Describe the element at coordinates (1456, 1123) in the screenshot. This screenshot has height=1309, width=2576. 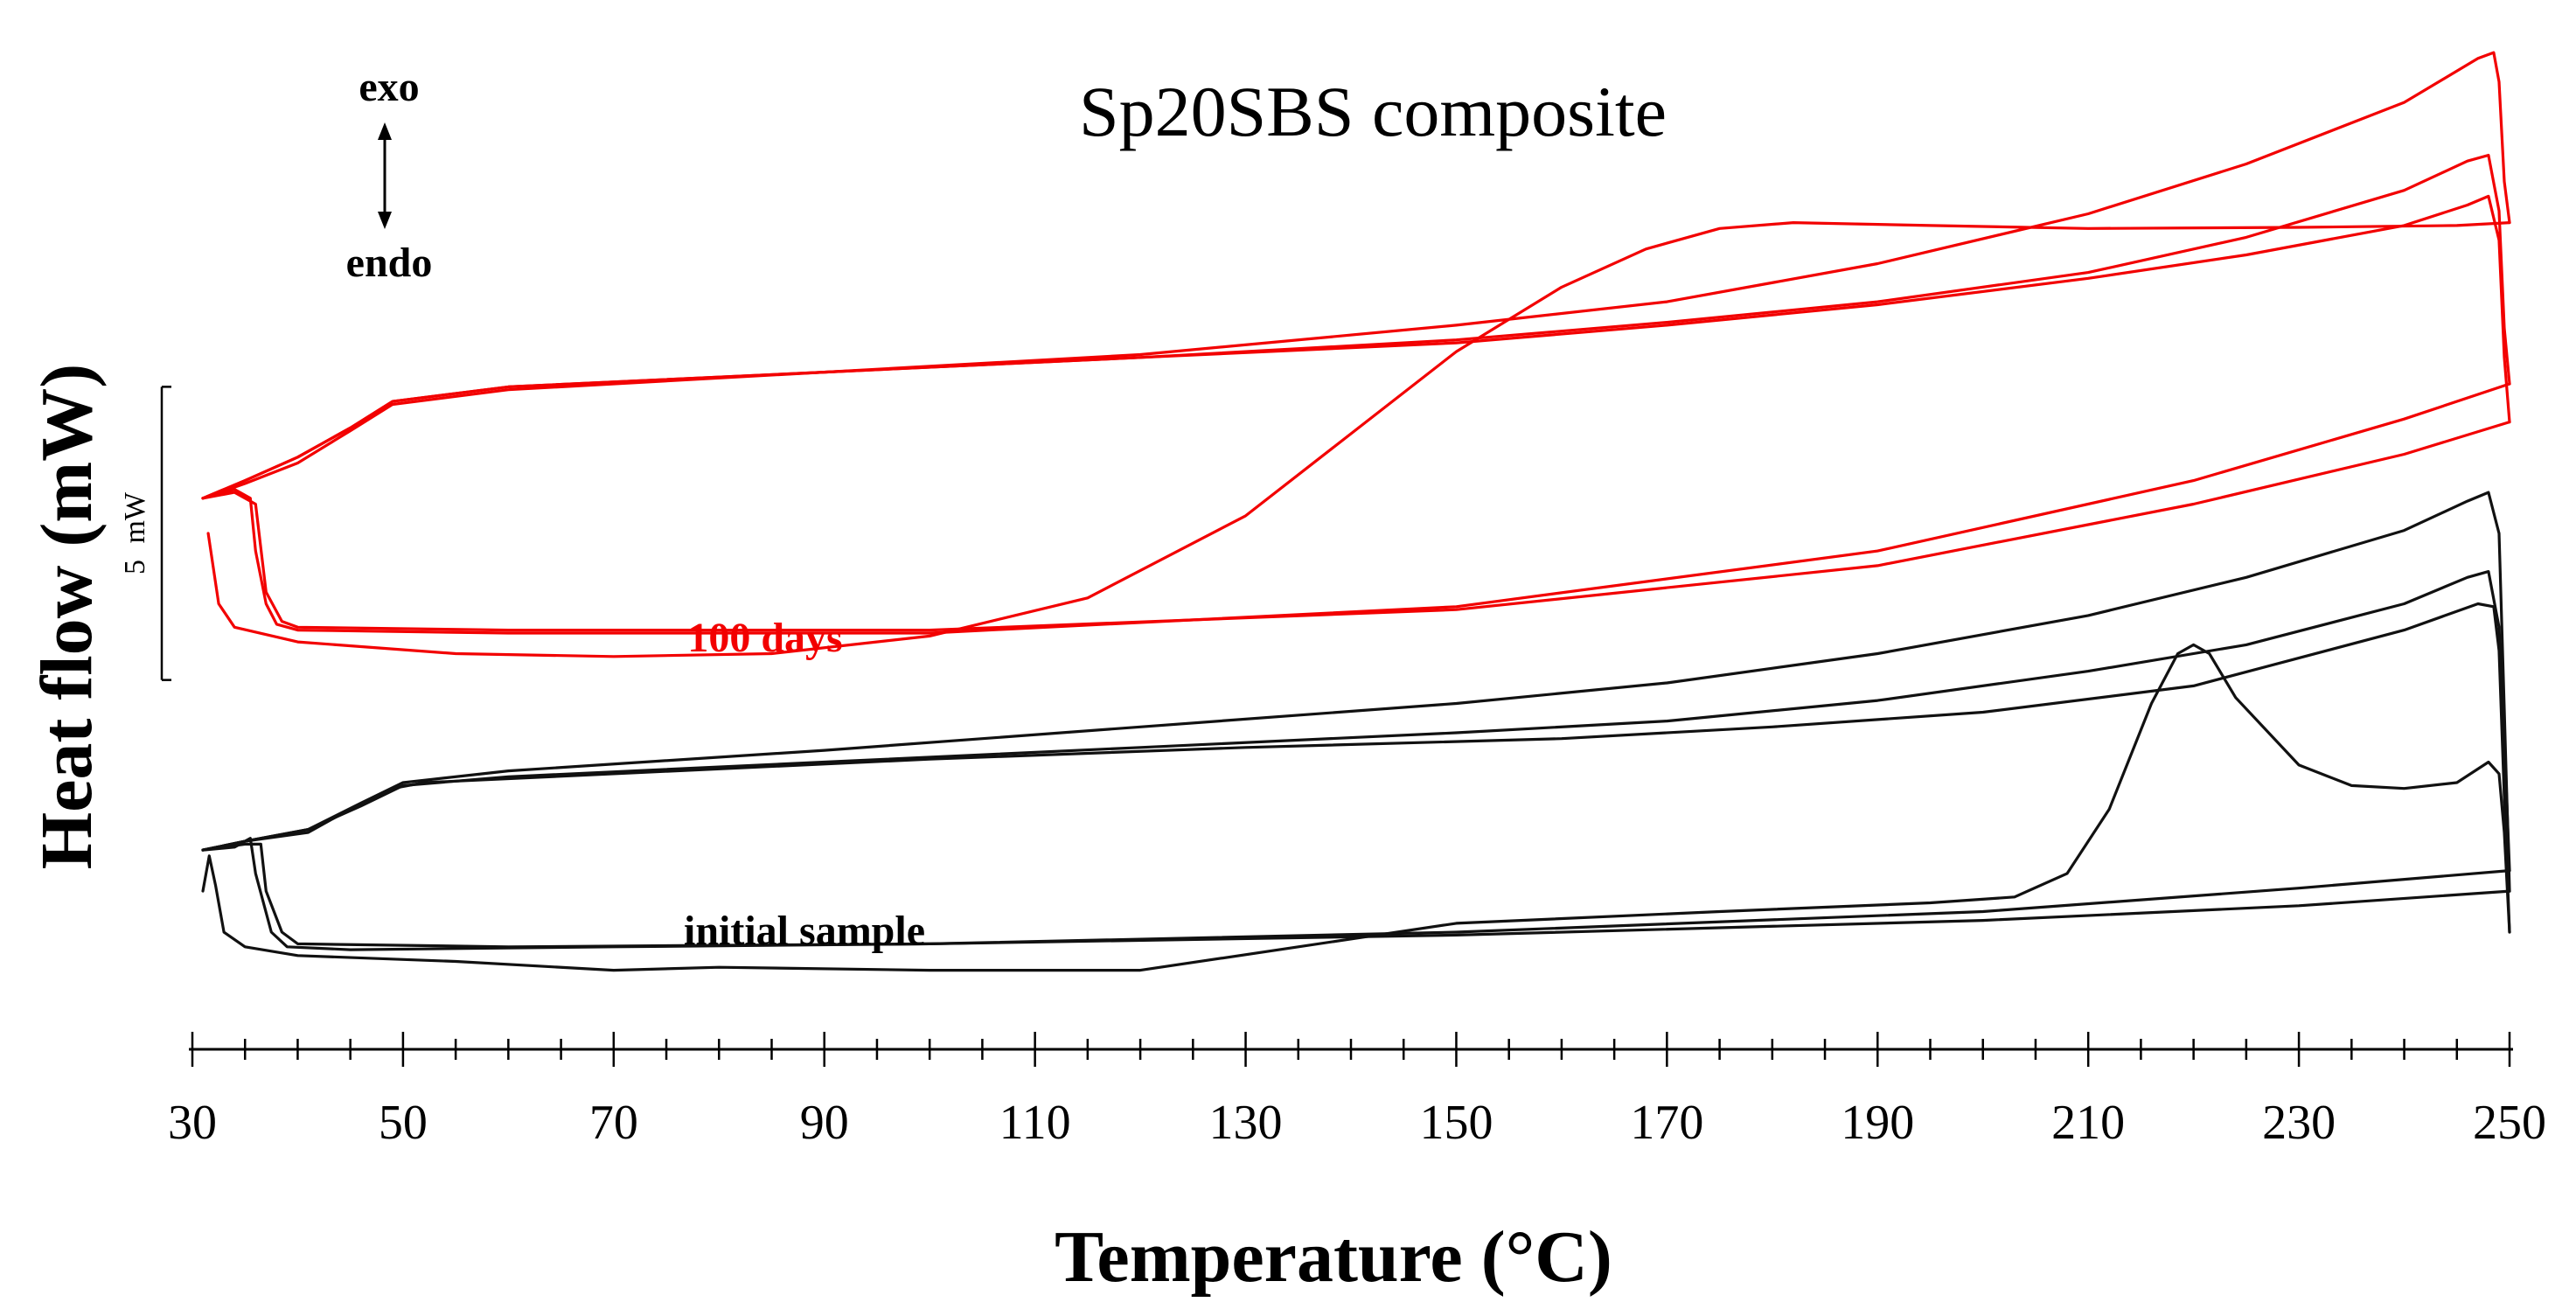
I see `x-tick-label: 150` at that location.